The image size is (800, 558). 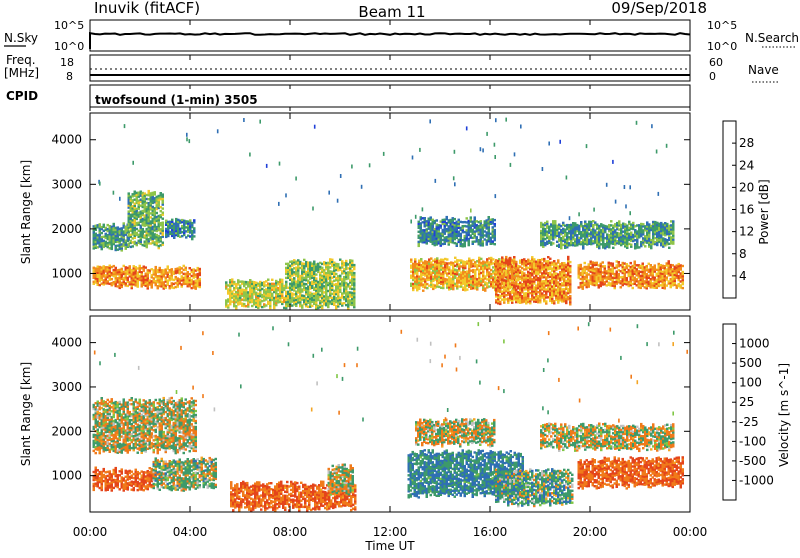 What do you see at coordinates (390, 41) in the screenshot?
I see `noise-sky-trace` at bounding box center [390, 41].